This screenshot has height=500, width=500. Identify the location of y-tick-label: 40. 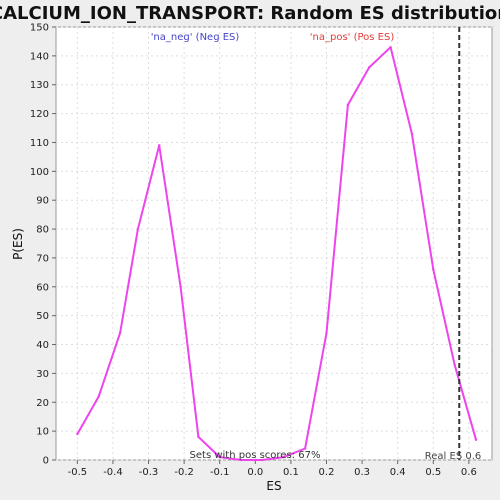
(42, 345).